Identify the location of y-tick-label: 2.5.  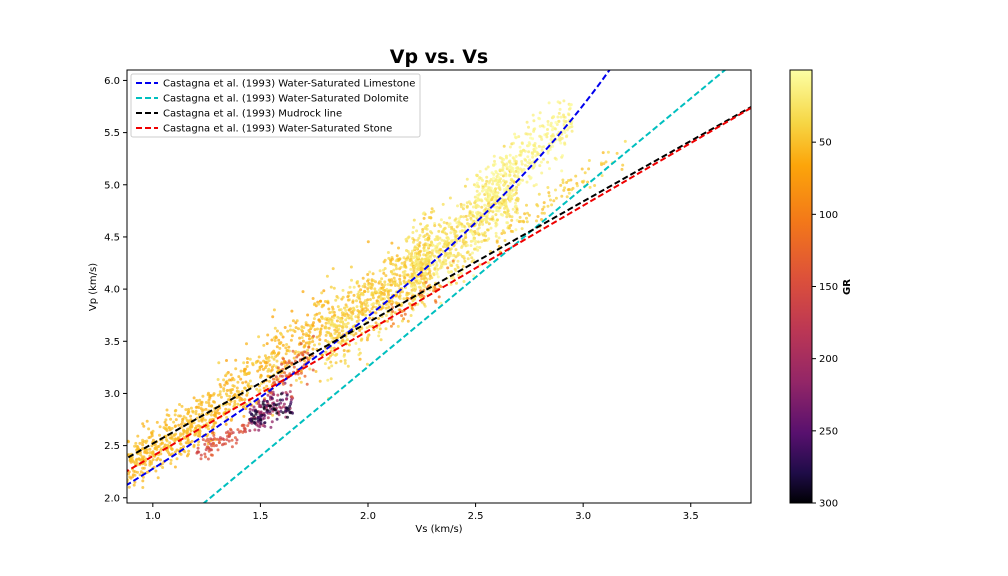
(112, 446).